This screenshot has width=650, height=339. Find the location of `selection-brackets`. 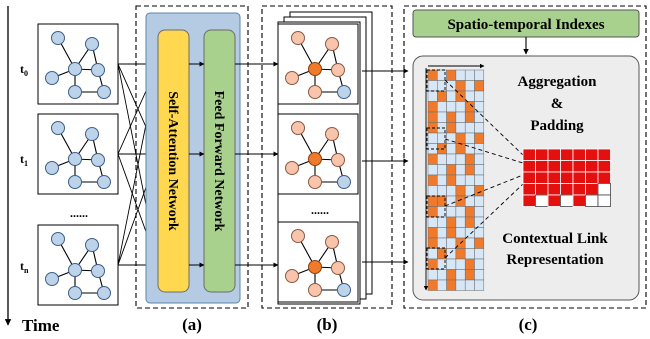

selection-brackets is located at coordinates (436, 169).